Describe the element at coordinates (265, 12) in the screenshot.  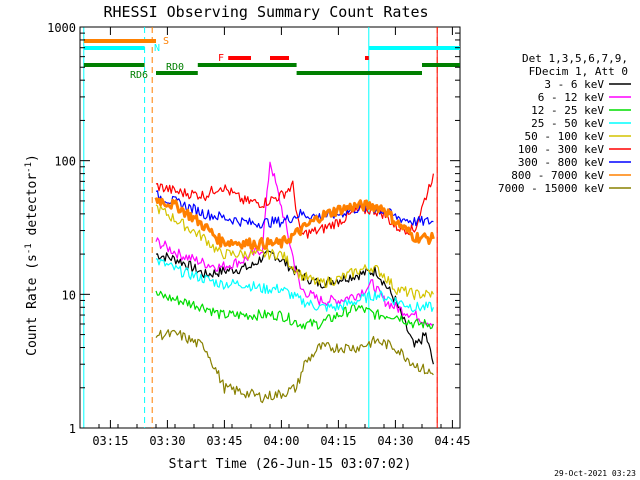
I see `chart-title: RHESSI Observing Summary Count Rates` at that location.